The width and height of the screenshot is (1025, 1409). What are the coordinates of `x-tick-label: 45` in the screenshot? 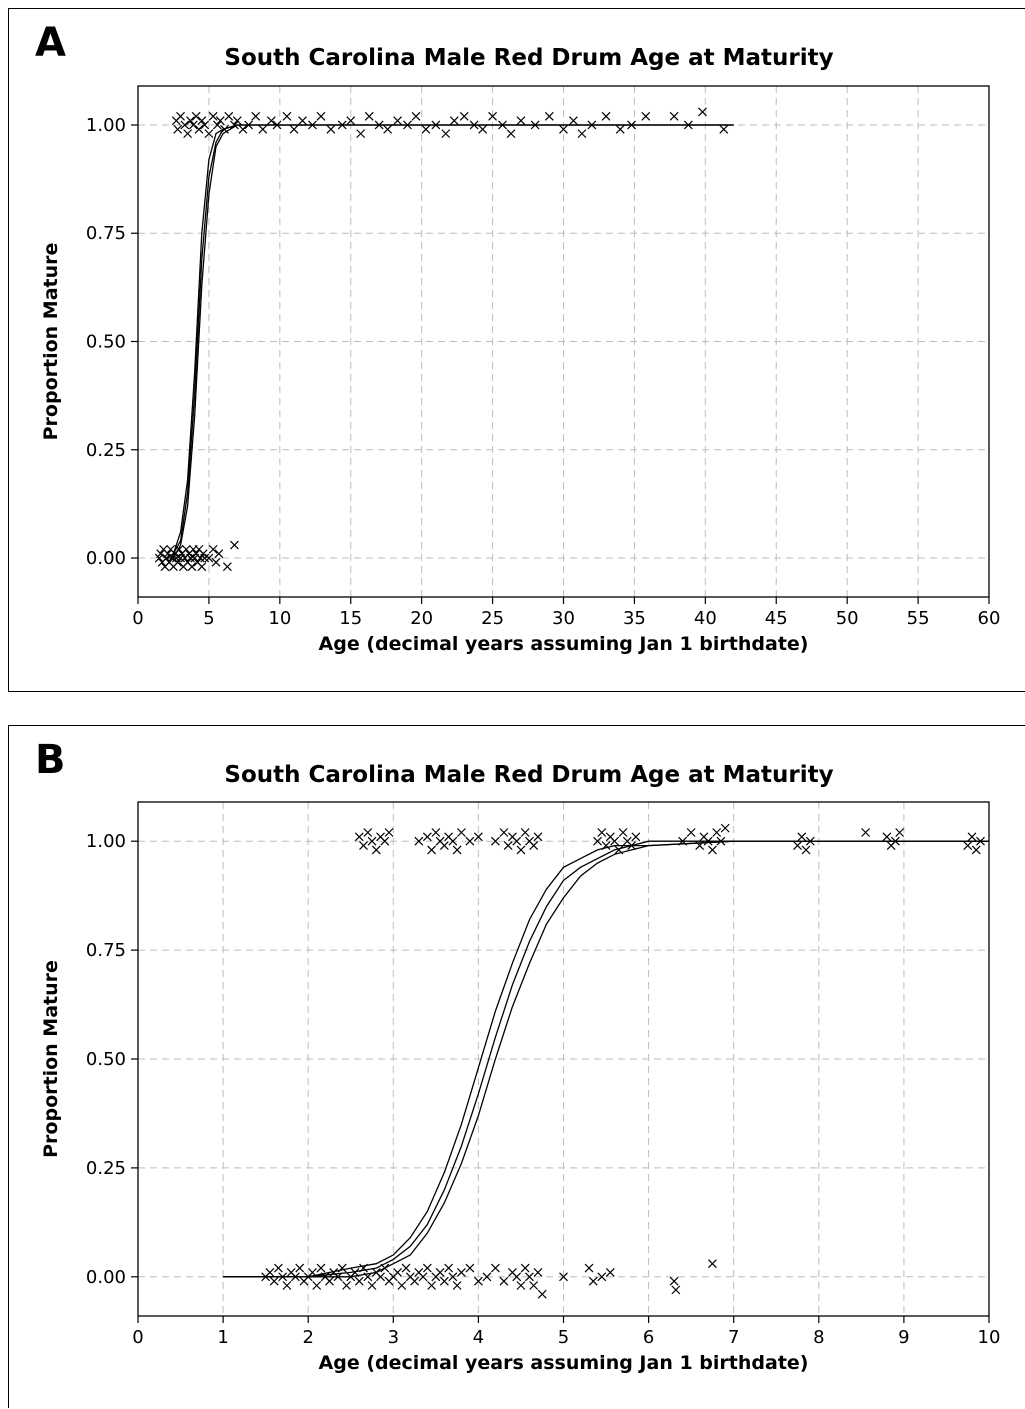 It's located at (776, 618).